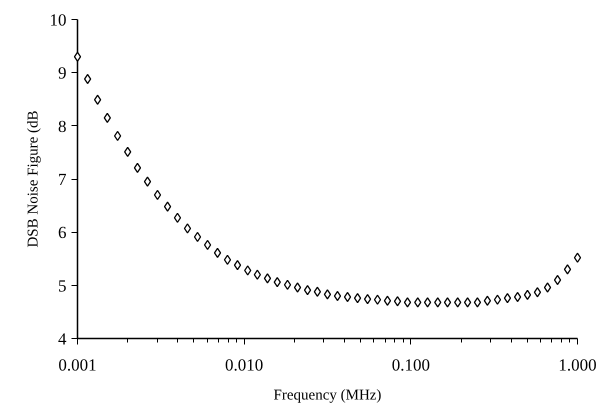  What do you see at coordinates (77, 365) in the screenshot?
I see `x-tick-label: 0.001` at bounding box center [77, 365].